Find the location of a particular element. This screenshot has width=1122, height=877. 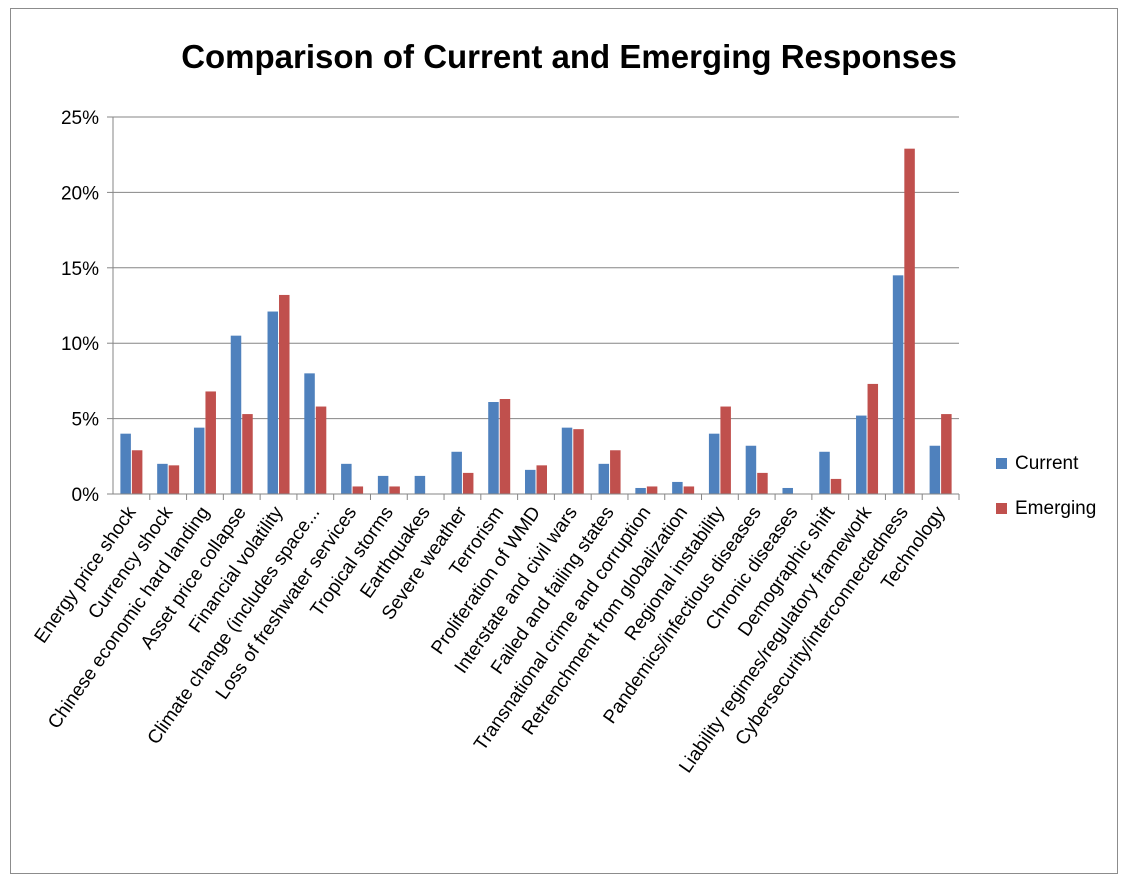

legend-label-emerging: Emerging is located at coordinates (1056, 508).